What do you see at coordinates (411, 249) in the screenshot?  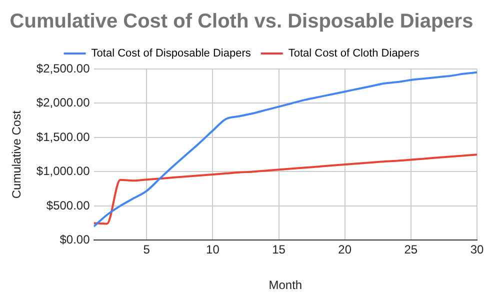 I see `x-tick-label: 25` at bounding box center [411, 249].